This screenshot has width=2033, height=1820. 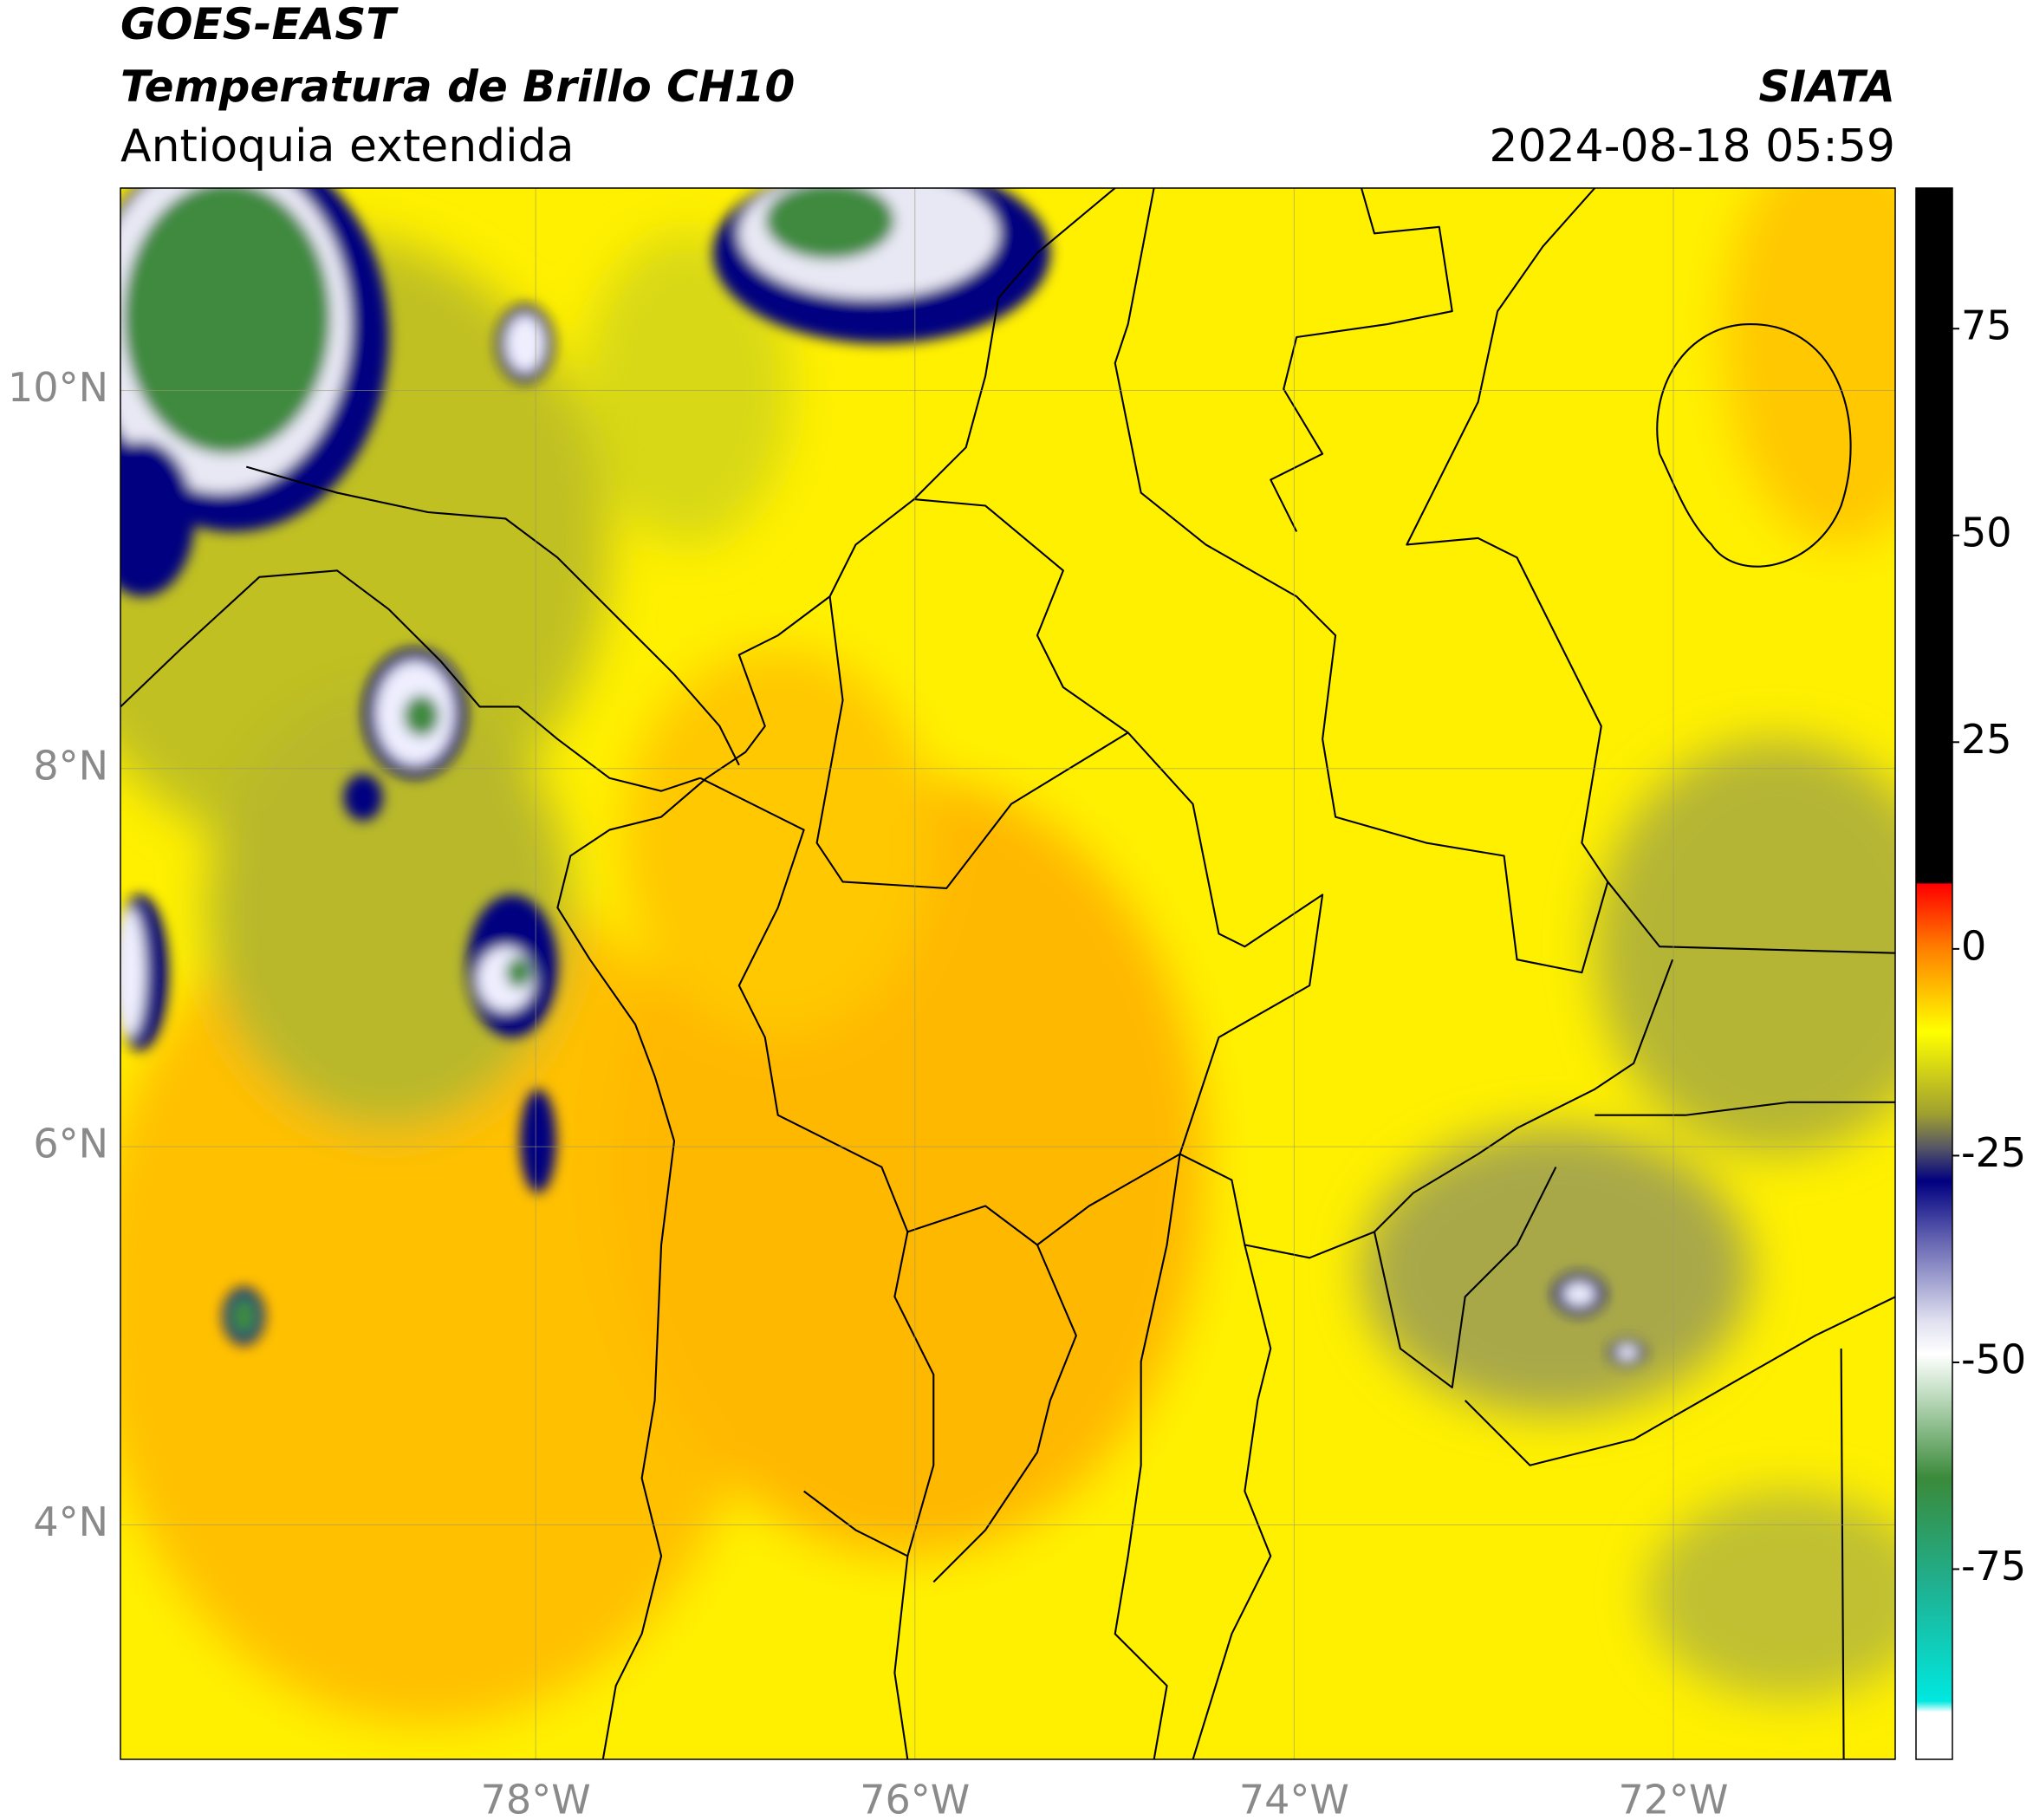 What do you see at coordinates (347, 146) in the screenshot?
I see `region: Antioquia extendida` at bounding box center [347, 146].